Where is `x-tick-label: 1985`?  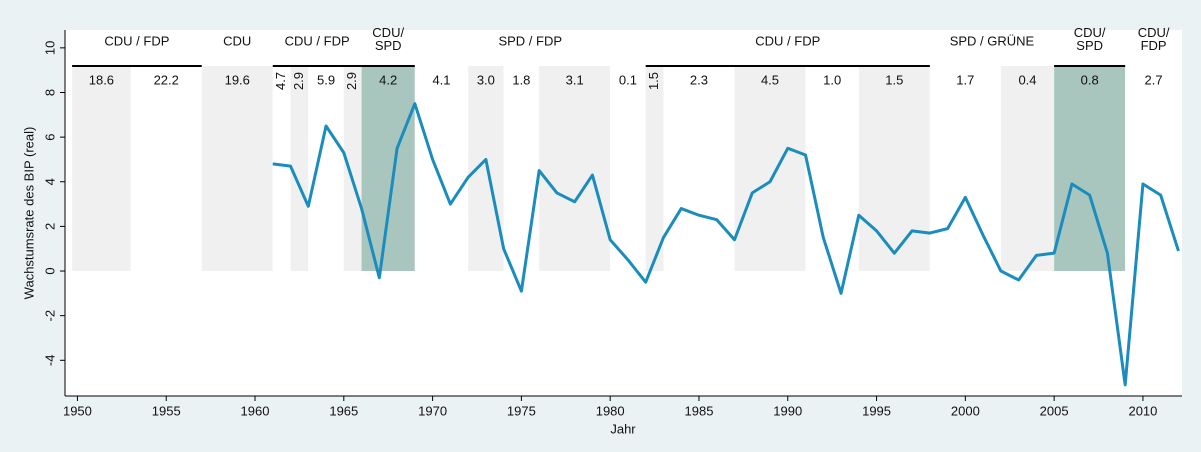
x-tick-label: 1985 is located at coordinates (699, 410).